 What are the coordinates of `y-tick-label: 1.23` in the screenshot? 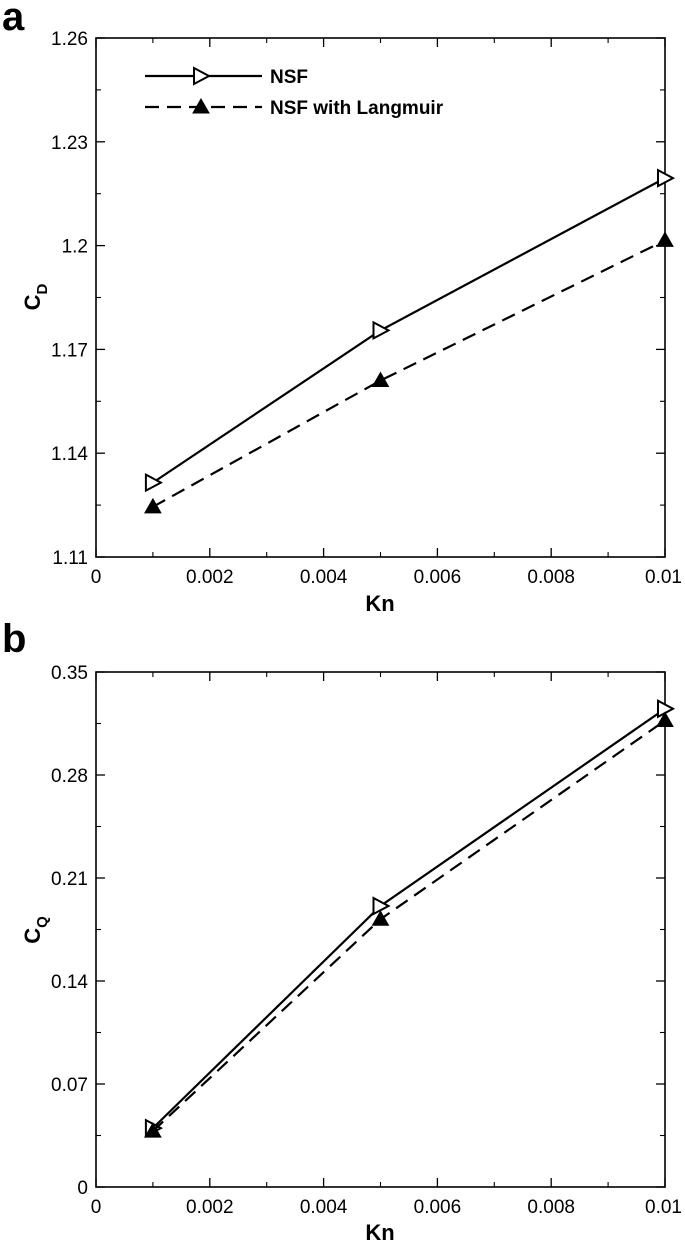 It's located at (69, 143).